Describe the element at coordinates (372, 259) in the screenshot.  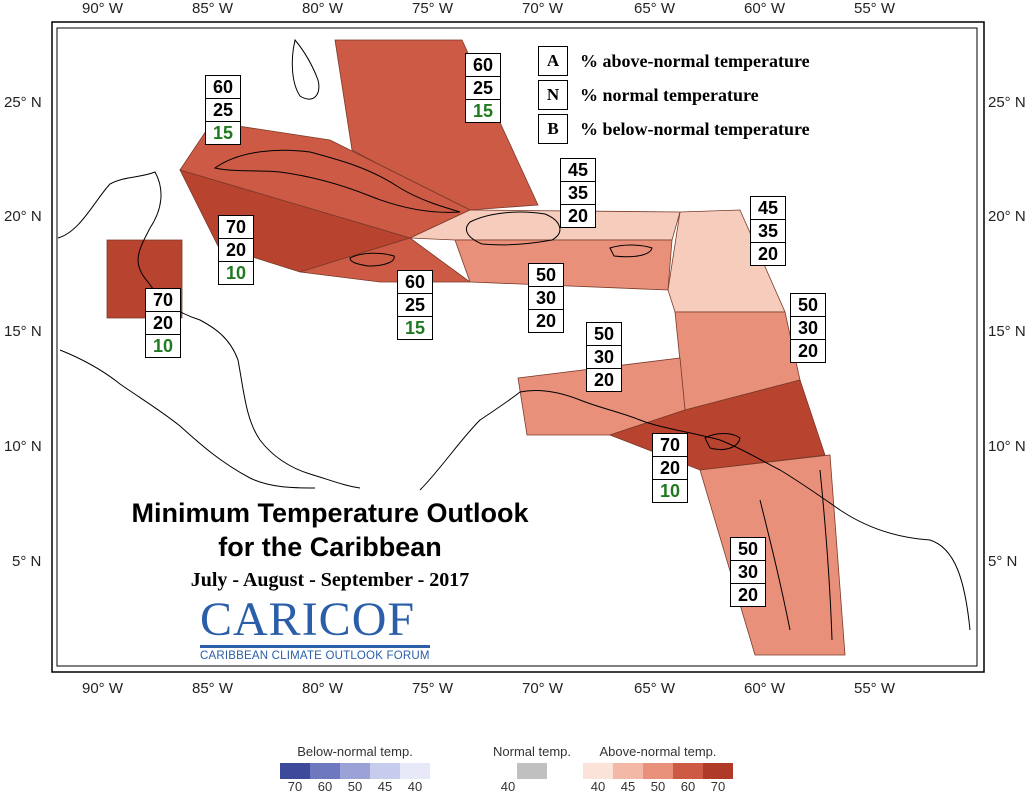
I see `jamaica-outline` at that location.